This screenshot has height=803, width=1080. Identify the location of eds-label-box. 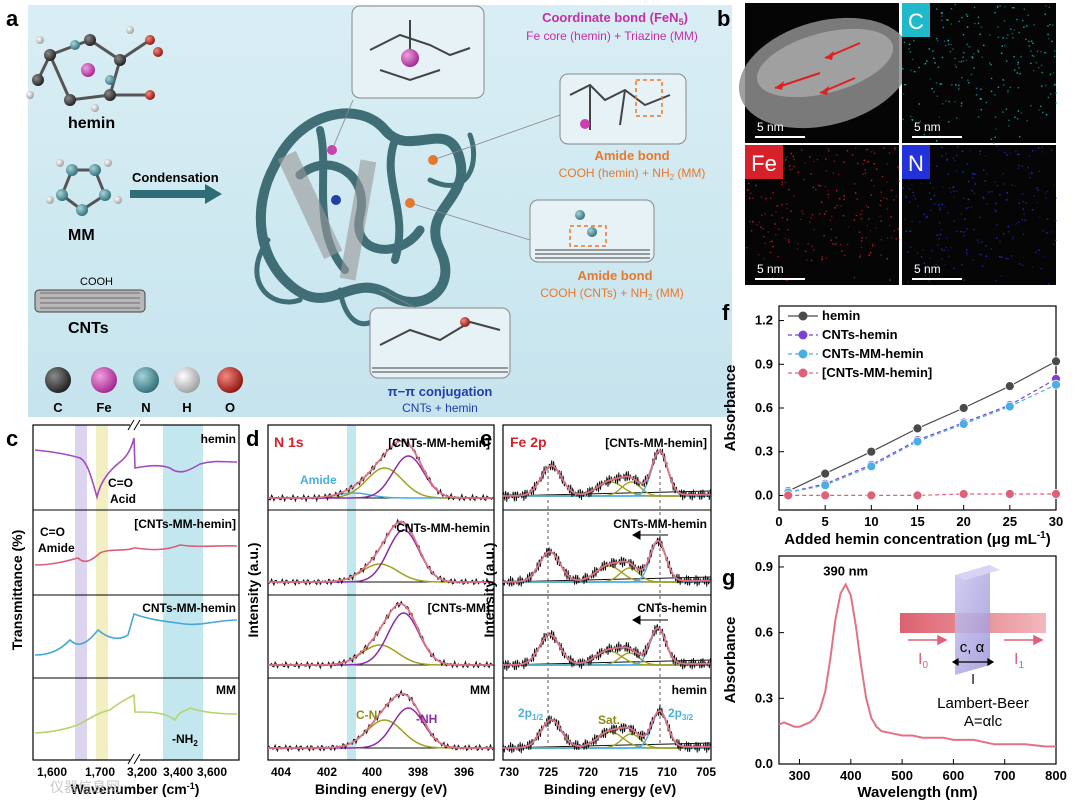
(916, 20).